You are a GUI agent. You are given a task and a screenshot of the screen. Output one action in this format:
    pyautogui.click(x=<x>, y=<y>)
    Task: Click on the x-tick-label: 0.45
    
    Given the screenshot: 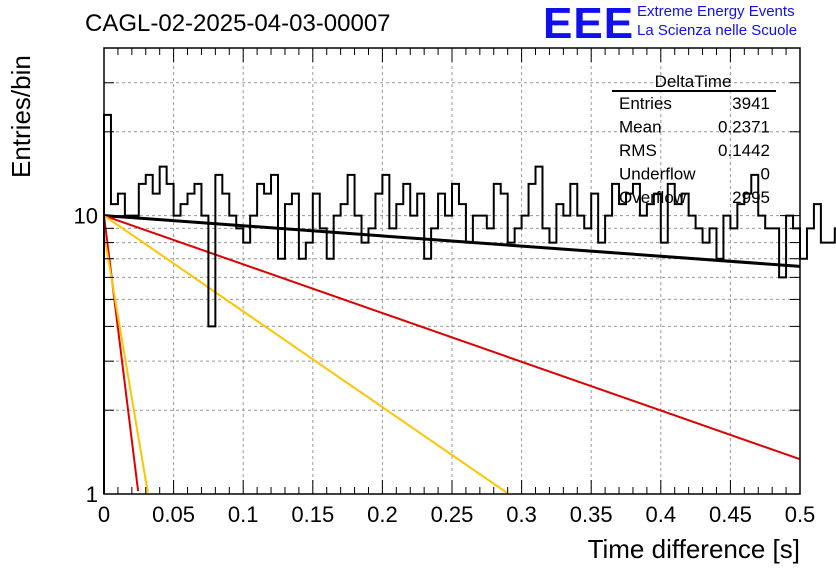 What is the action you would take?
    pyautogui.click(x=730, y=514)
    